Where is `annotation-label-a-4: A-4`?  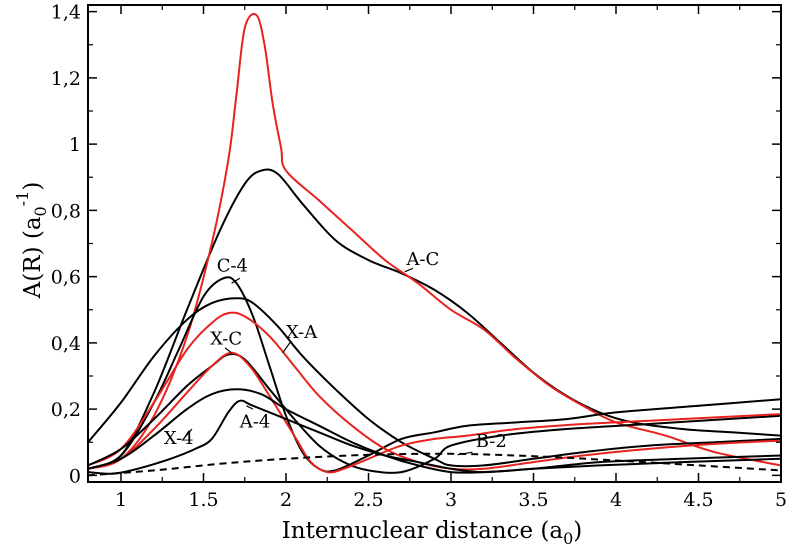 annotation-label-a-4: A-4 is located at coordinates (255, 421).